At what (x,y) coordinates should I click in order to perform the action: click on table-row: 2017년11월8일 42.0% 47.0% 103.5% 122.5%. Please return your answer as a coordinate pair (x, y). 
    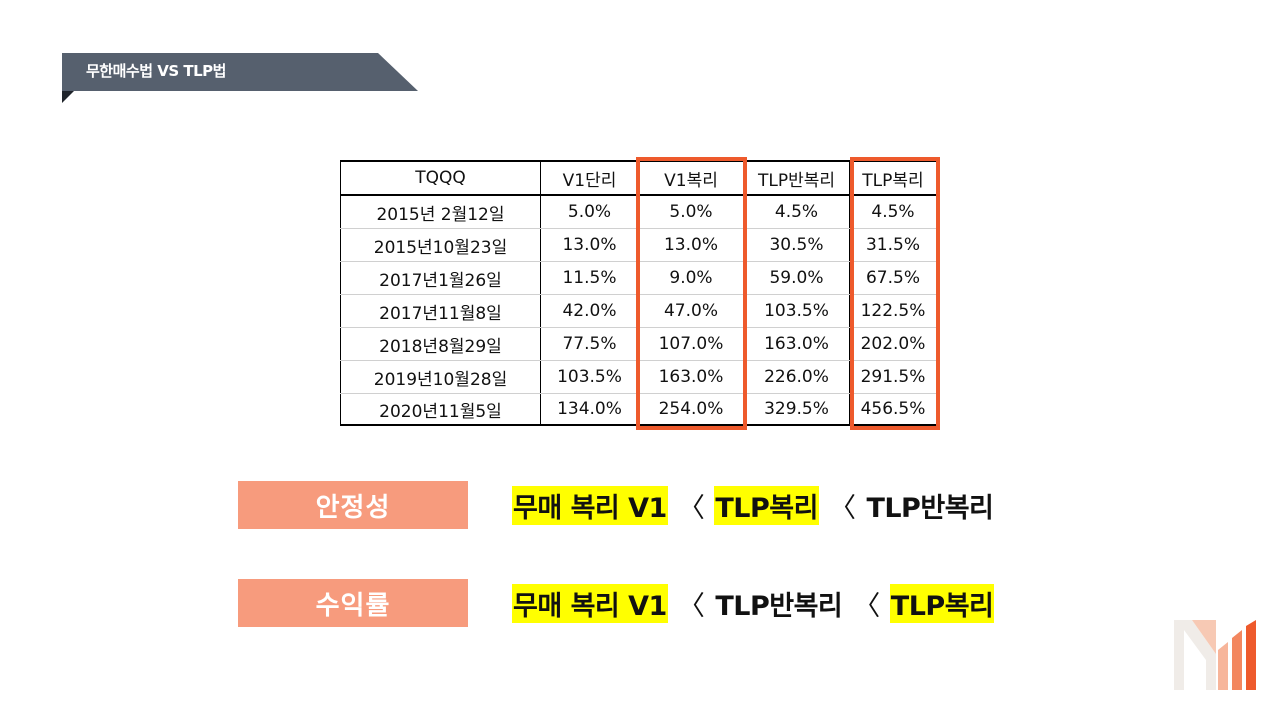
    Looking at the image, I should click on (638, 311).